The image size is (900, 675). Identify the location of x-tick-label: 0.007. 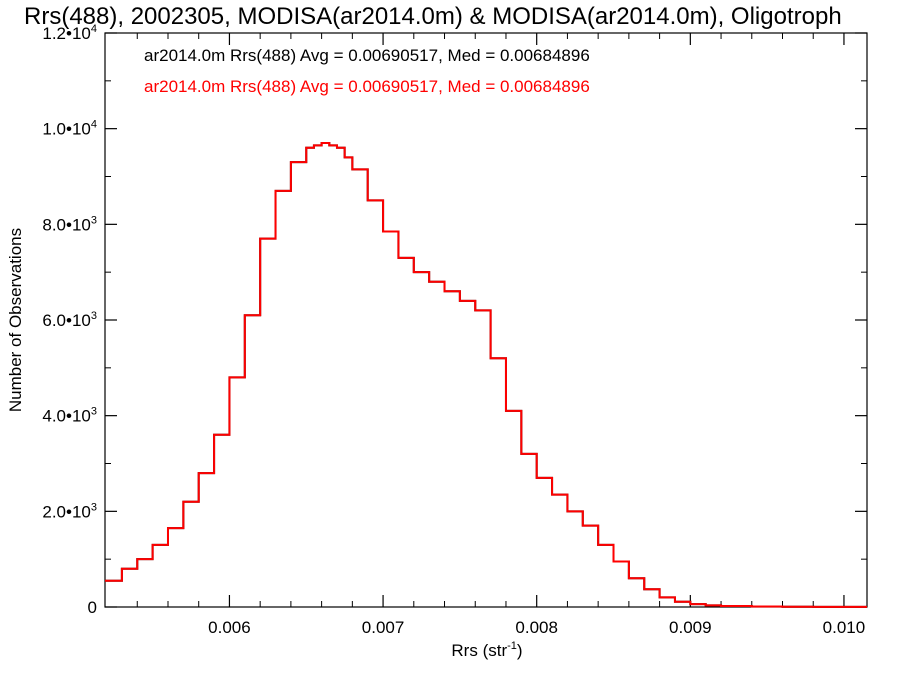
(383, 627).